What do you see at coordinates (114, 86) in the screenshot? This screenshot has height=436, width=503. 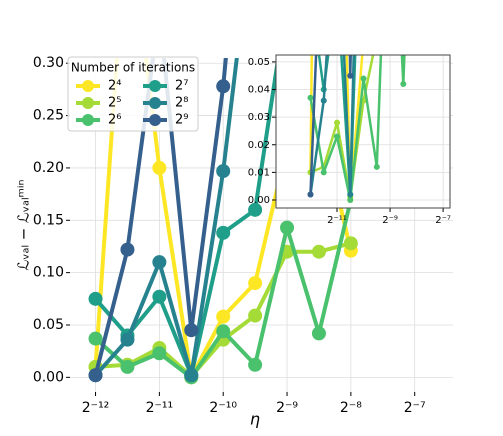 I see `legend-label: 2⁴` at bounding box center [114, 86].